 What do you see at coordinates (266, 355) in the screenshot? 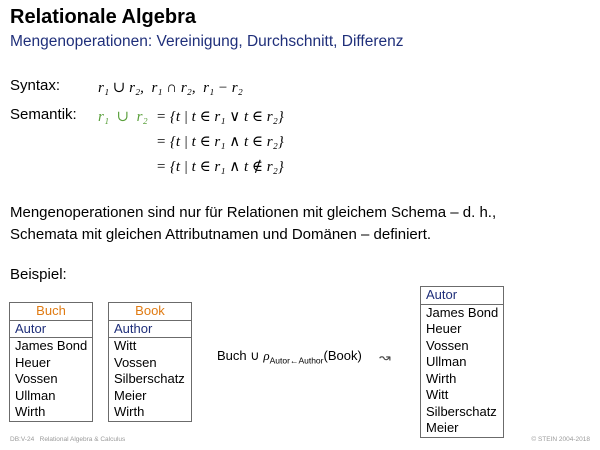
I see `rho-symbol: ρ` at bounding box center [266, 355].